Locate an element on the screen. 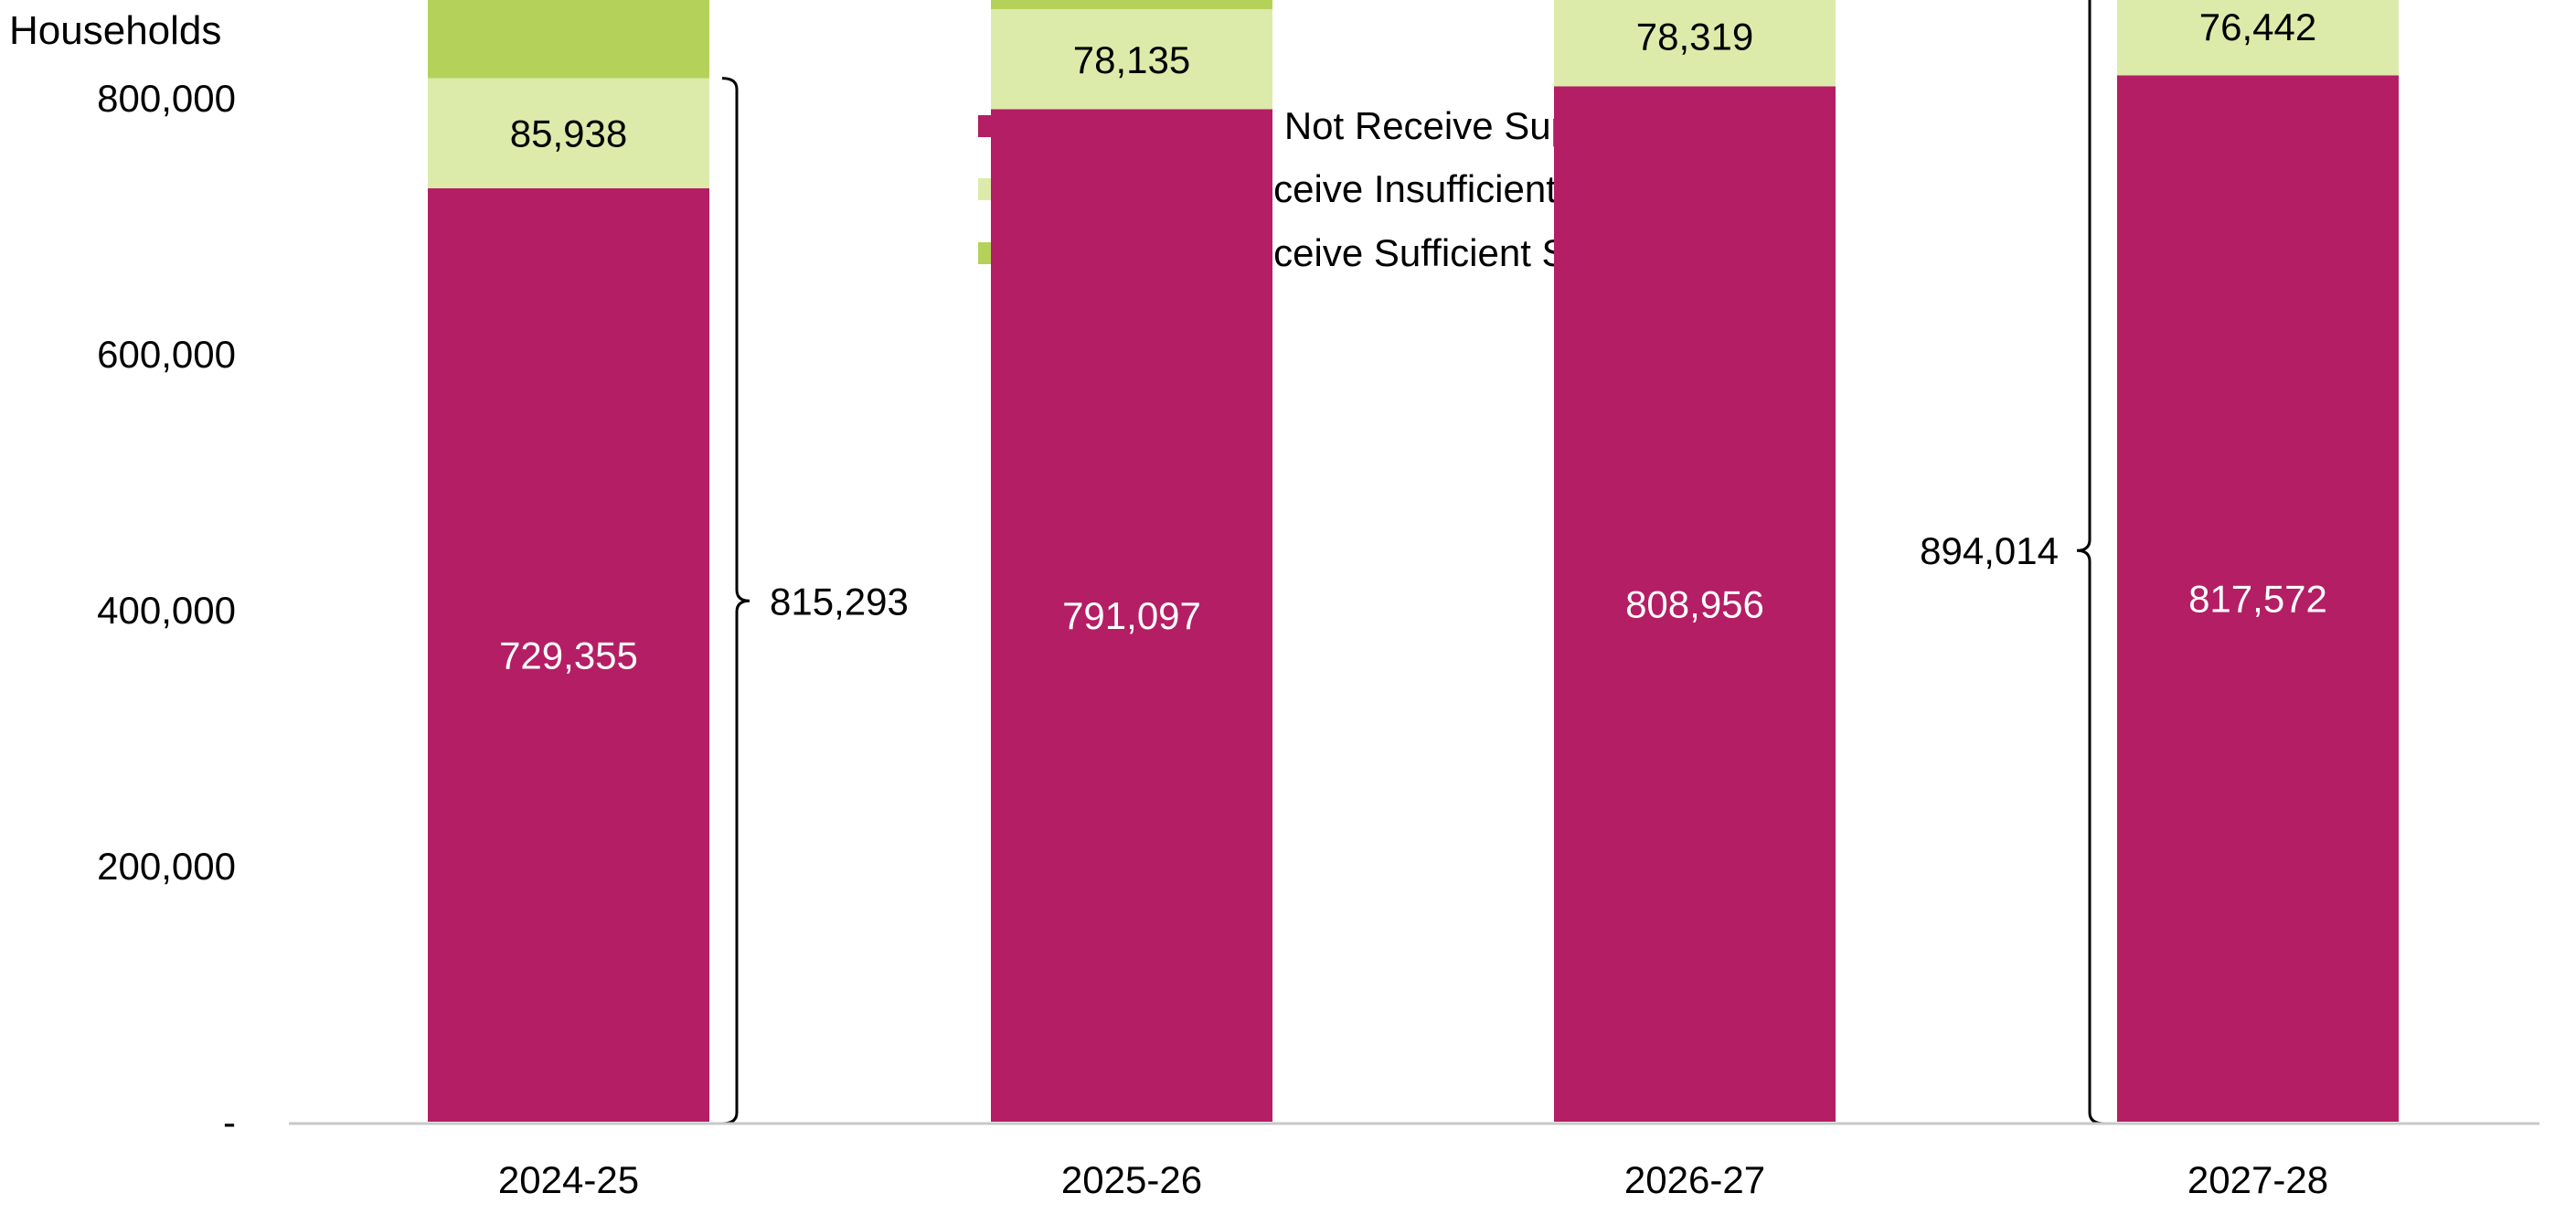 Image resolution: width=2576 pixels, height=1225 pixels. y-tick-label: 200,000 is located at coordinates (166, 866).